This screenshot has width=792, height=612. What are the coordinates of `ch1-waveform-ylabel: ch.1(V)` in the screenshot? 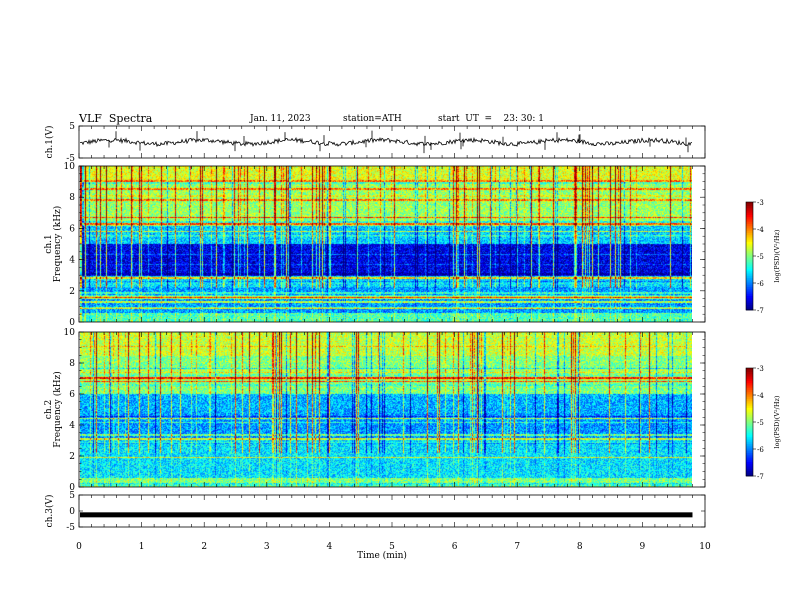 It's located at (49, 142).